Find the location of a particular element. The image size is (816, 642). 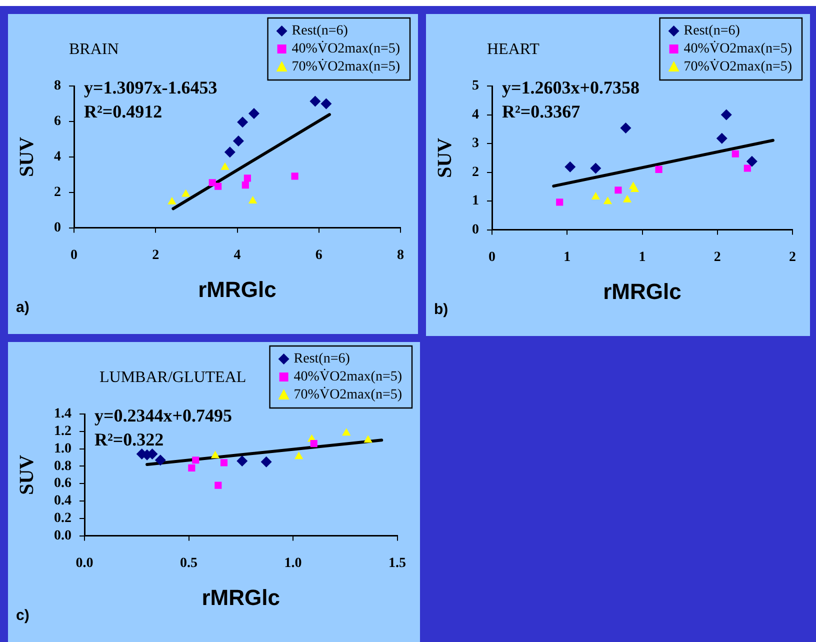

x-tick-label: 0 is located at coordinates (492, 257).